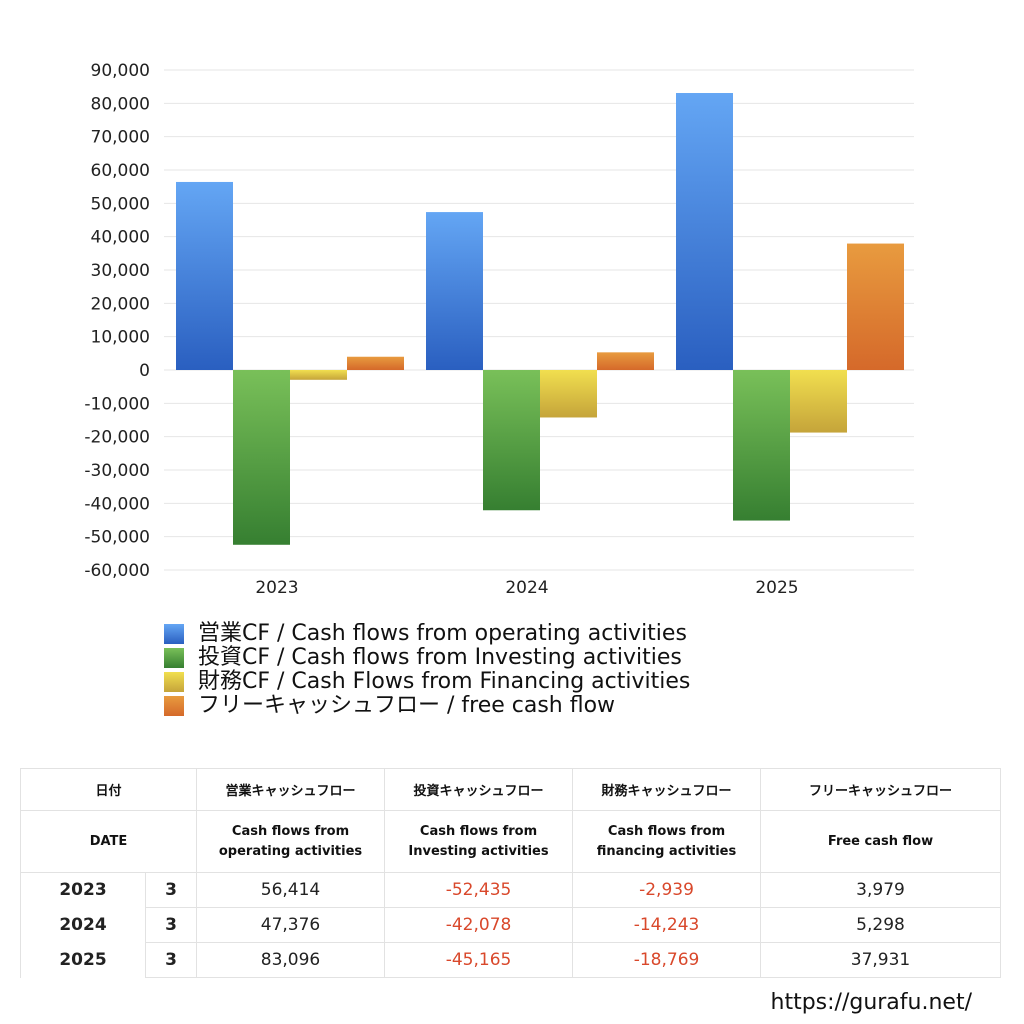 Image resolution: width=1024 pixels, height=1024 pixels. What do you see at coordinates (174, 682) in the screenshot?
I see `legend-swatch-financing` at bounding box center [174, 682].